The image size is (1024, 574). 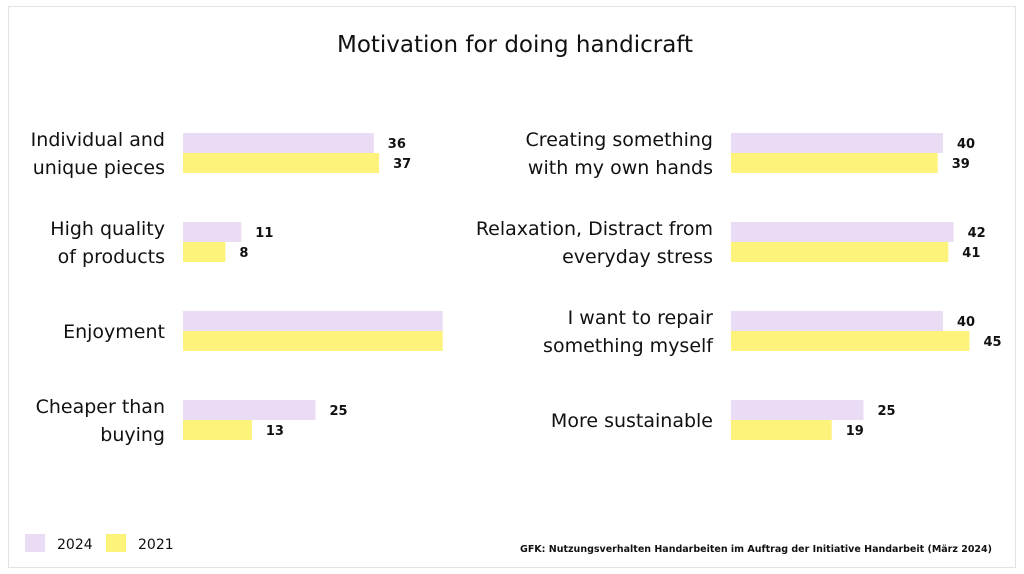 I want to click on data-label: 13, so click(x=275, y=431).